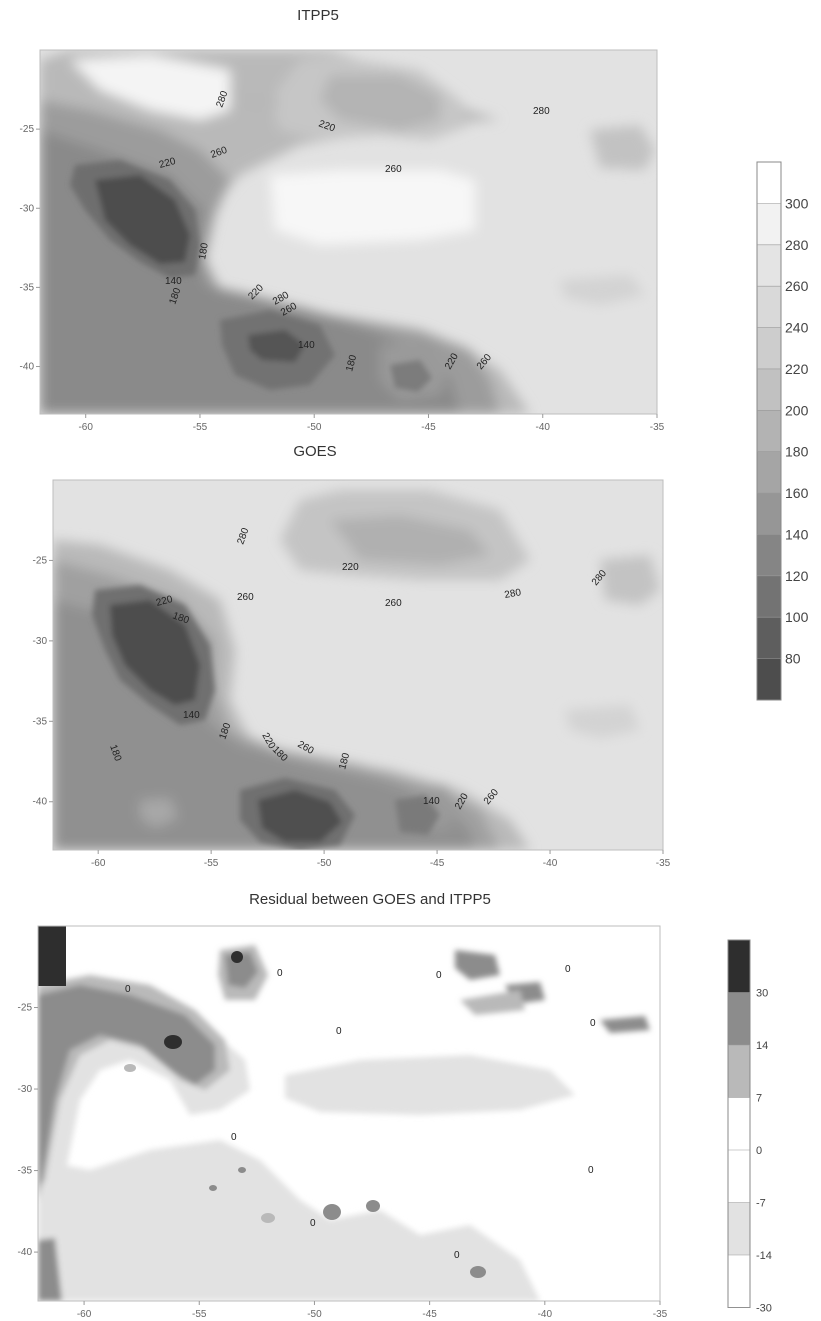 The image size is (821, 1321). Describe the element at coordinates (764, 1309) in the screenshot. I see `colorbar-tick-label: -30` at that location.